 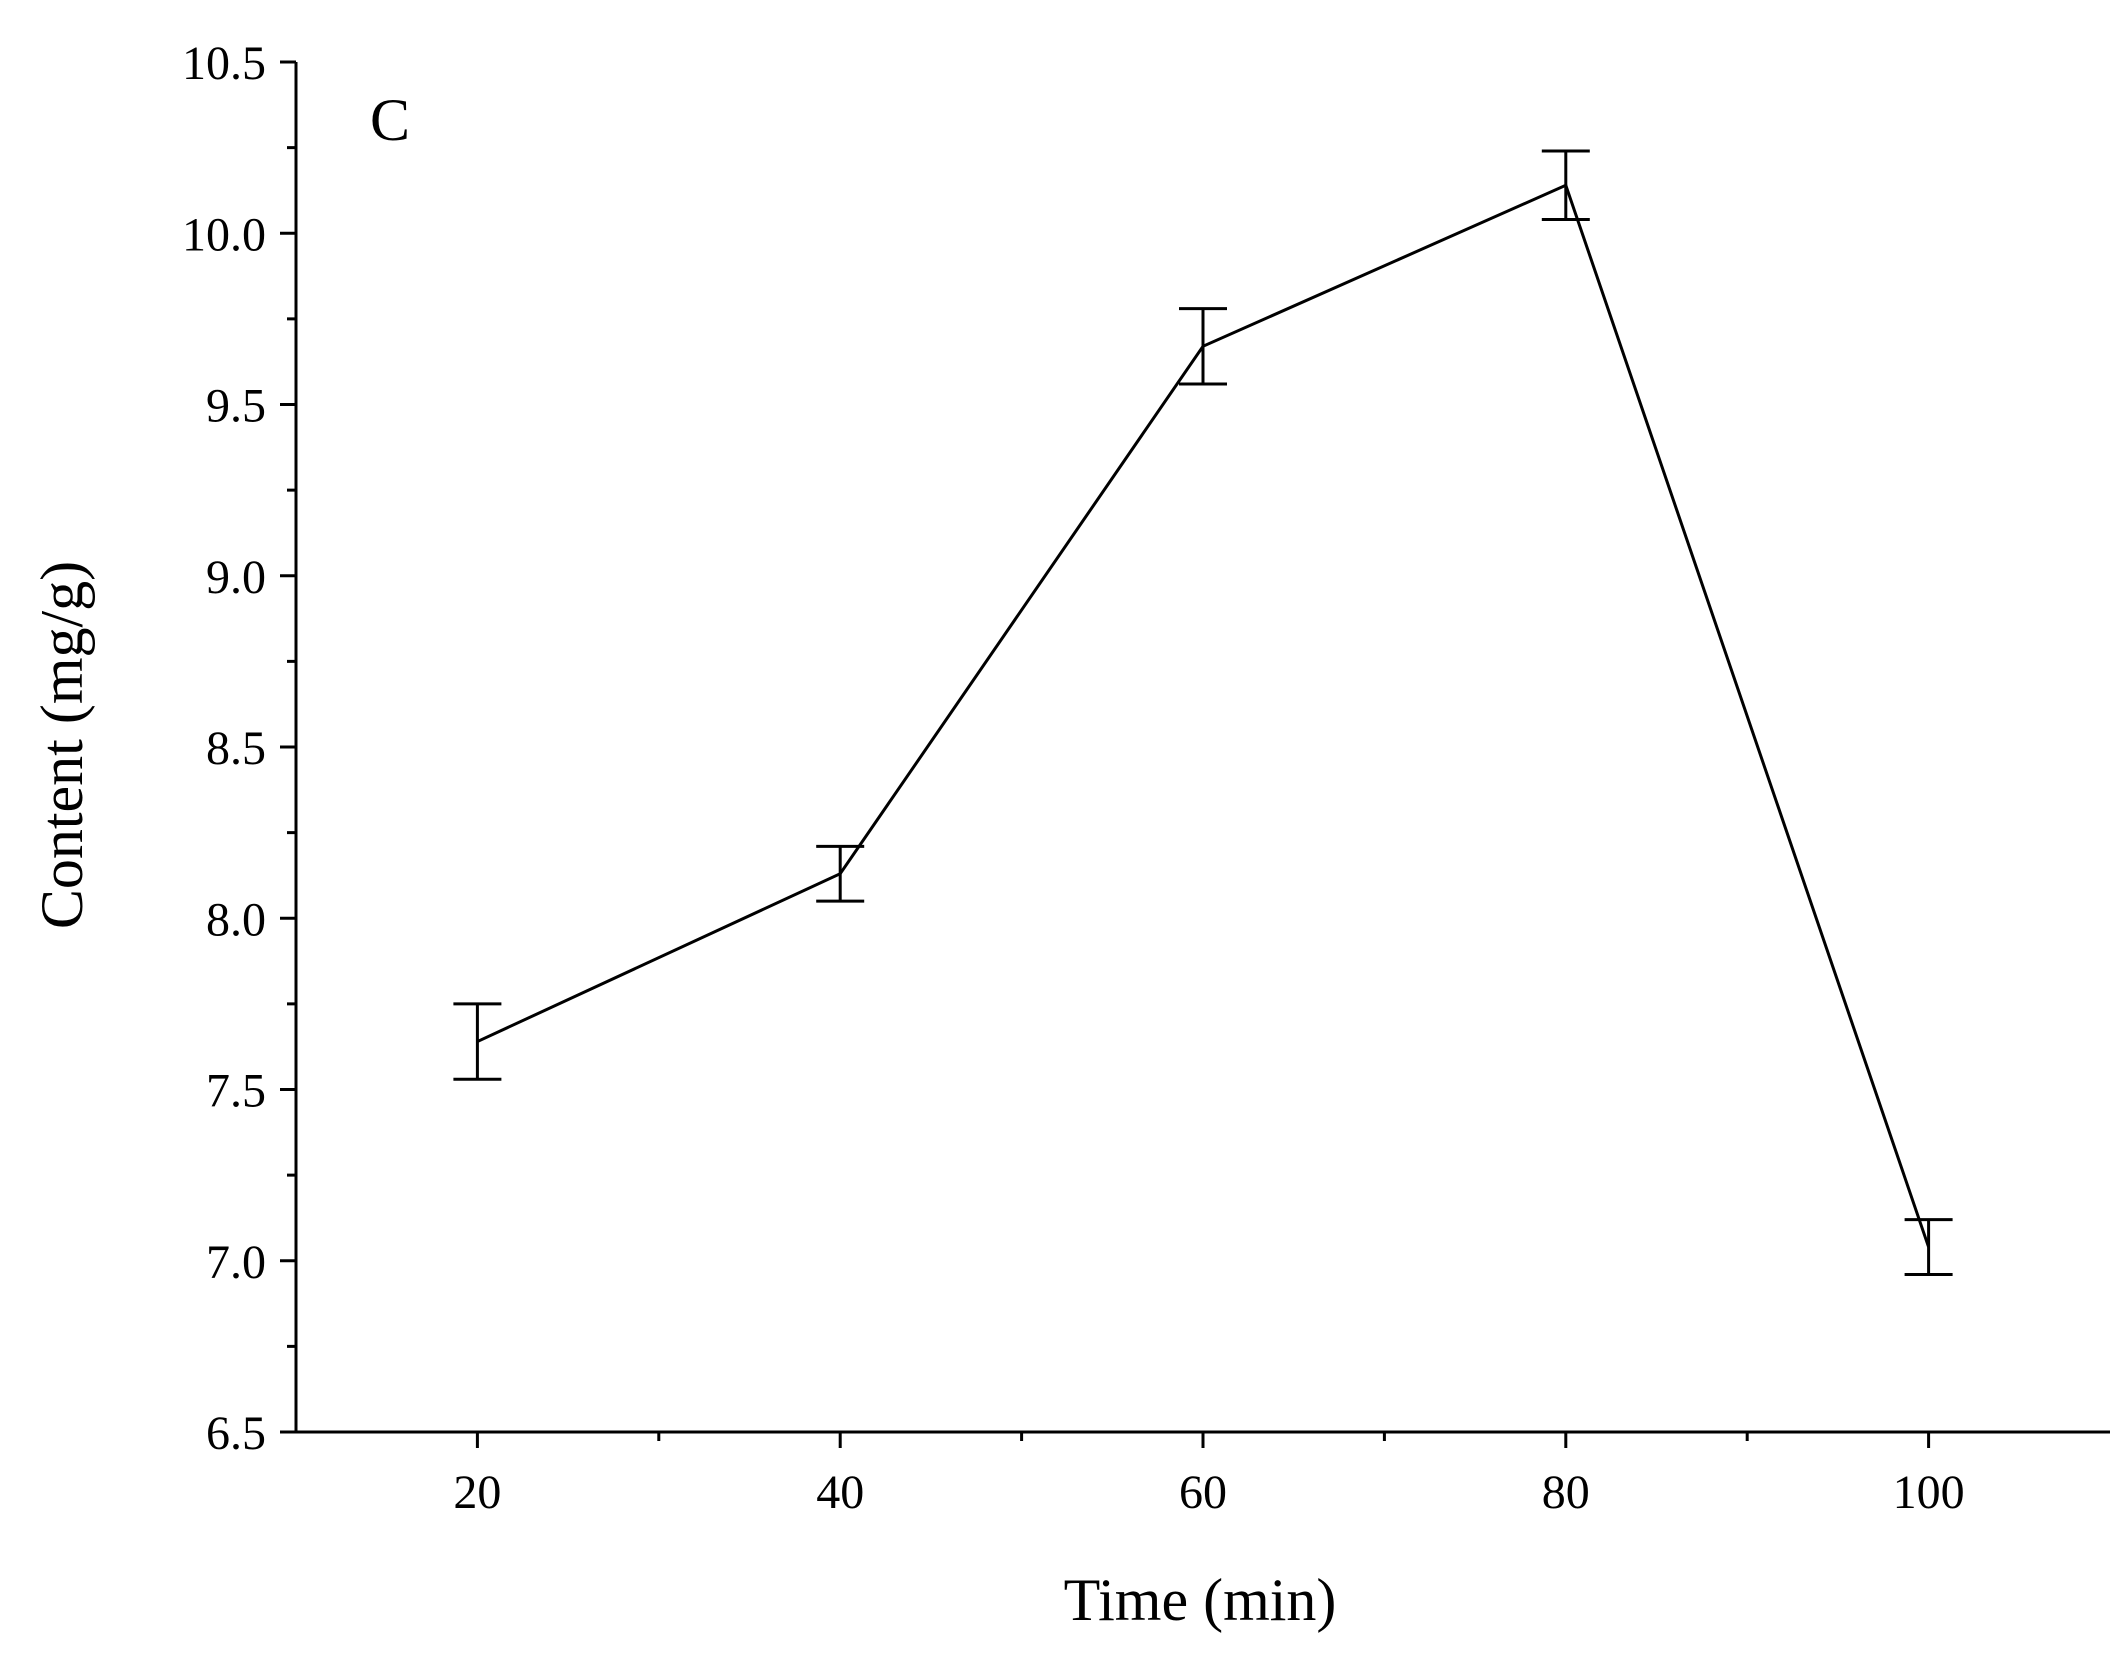 I want to click on x-tick-label: 60, so click(x=1203, y=1492).